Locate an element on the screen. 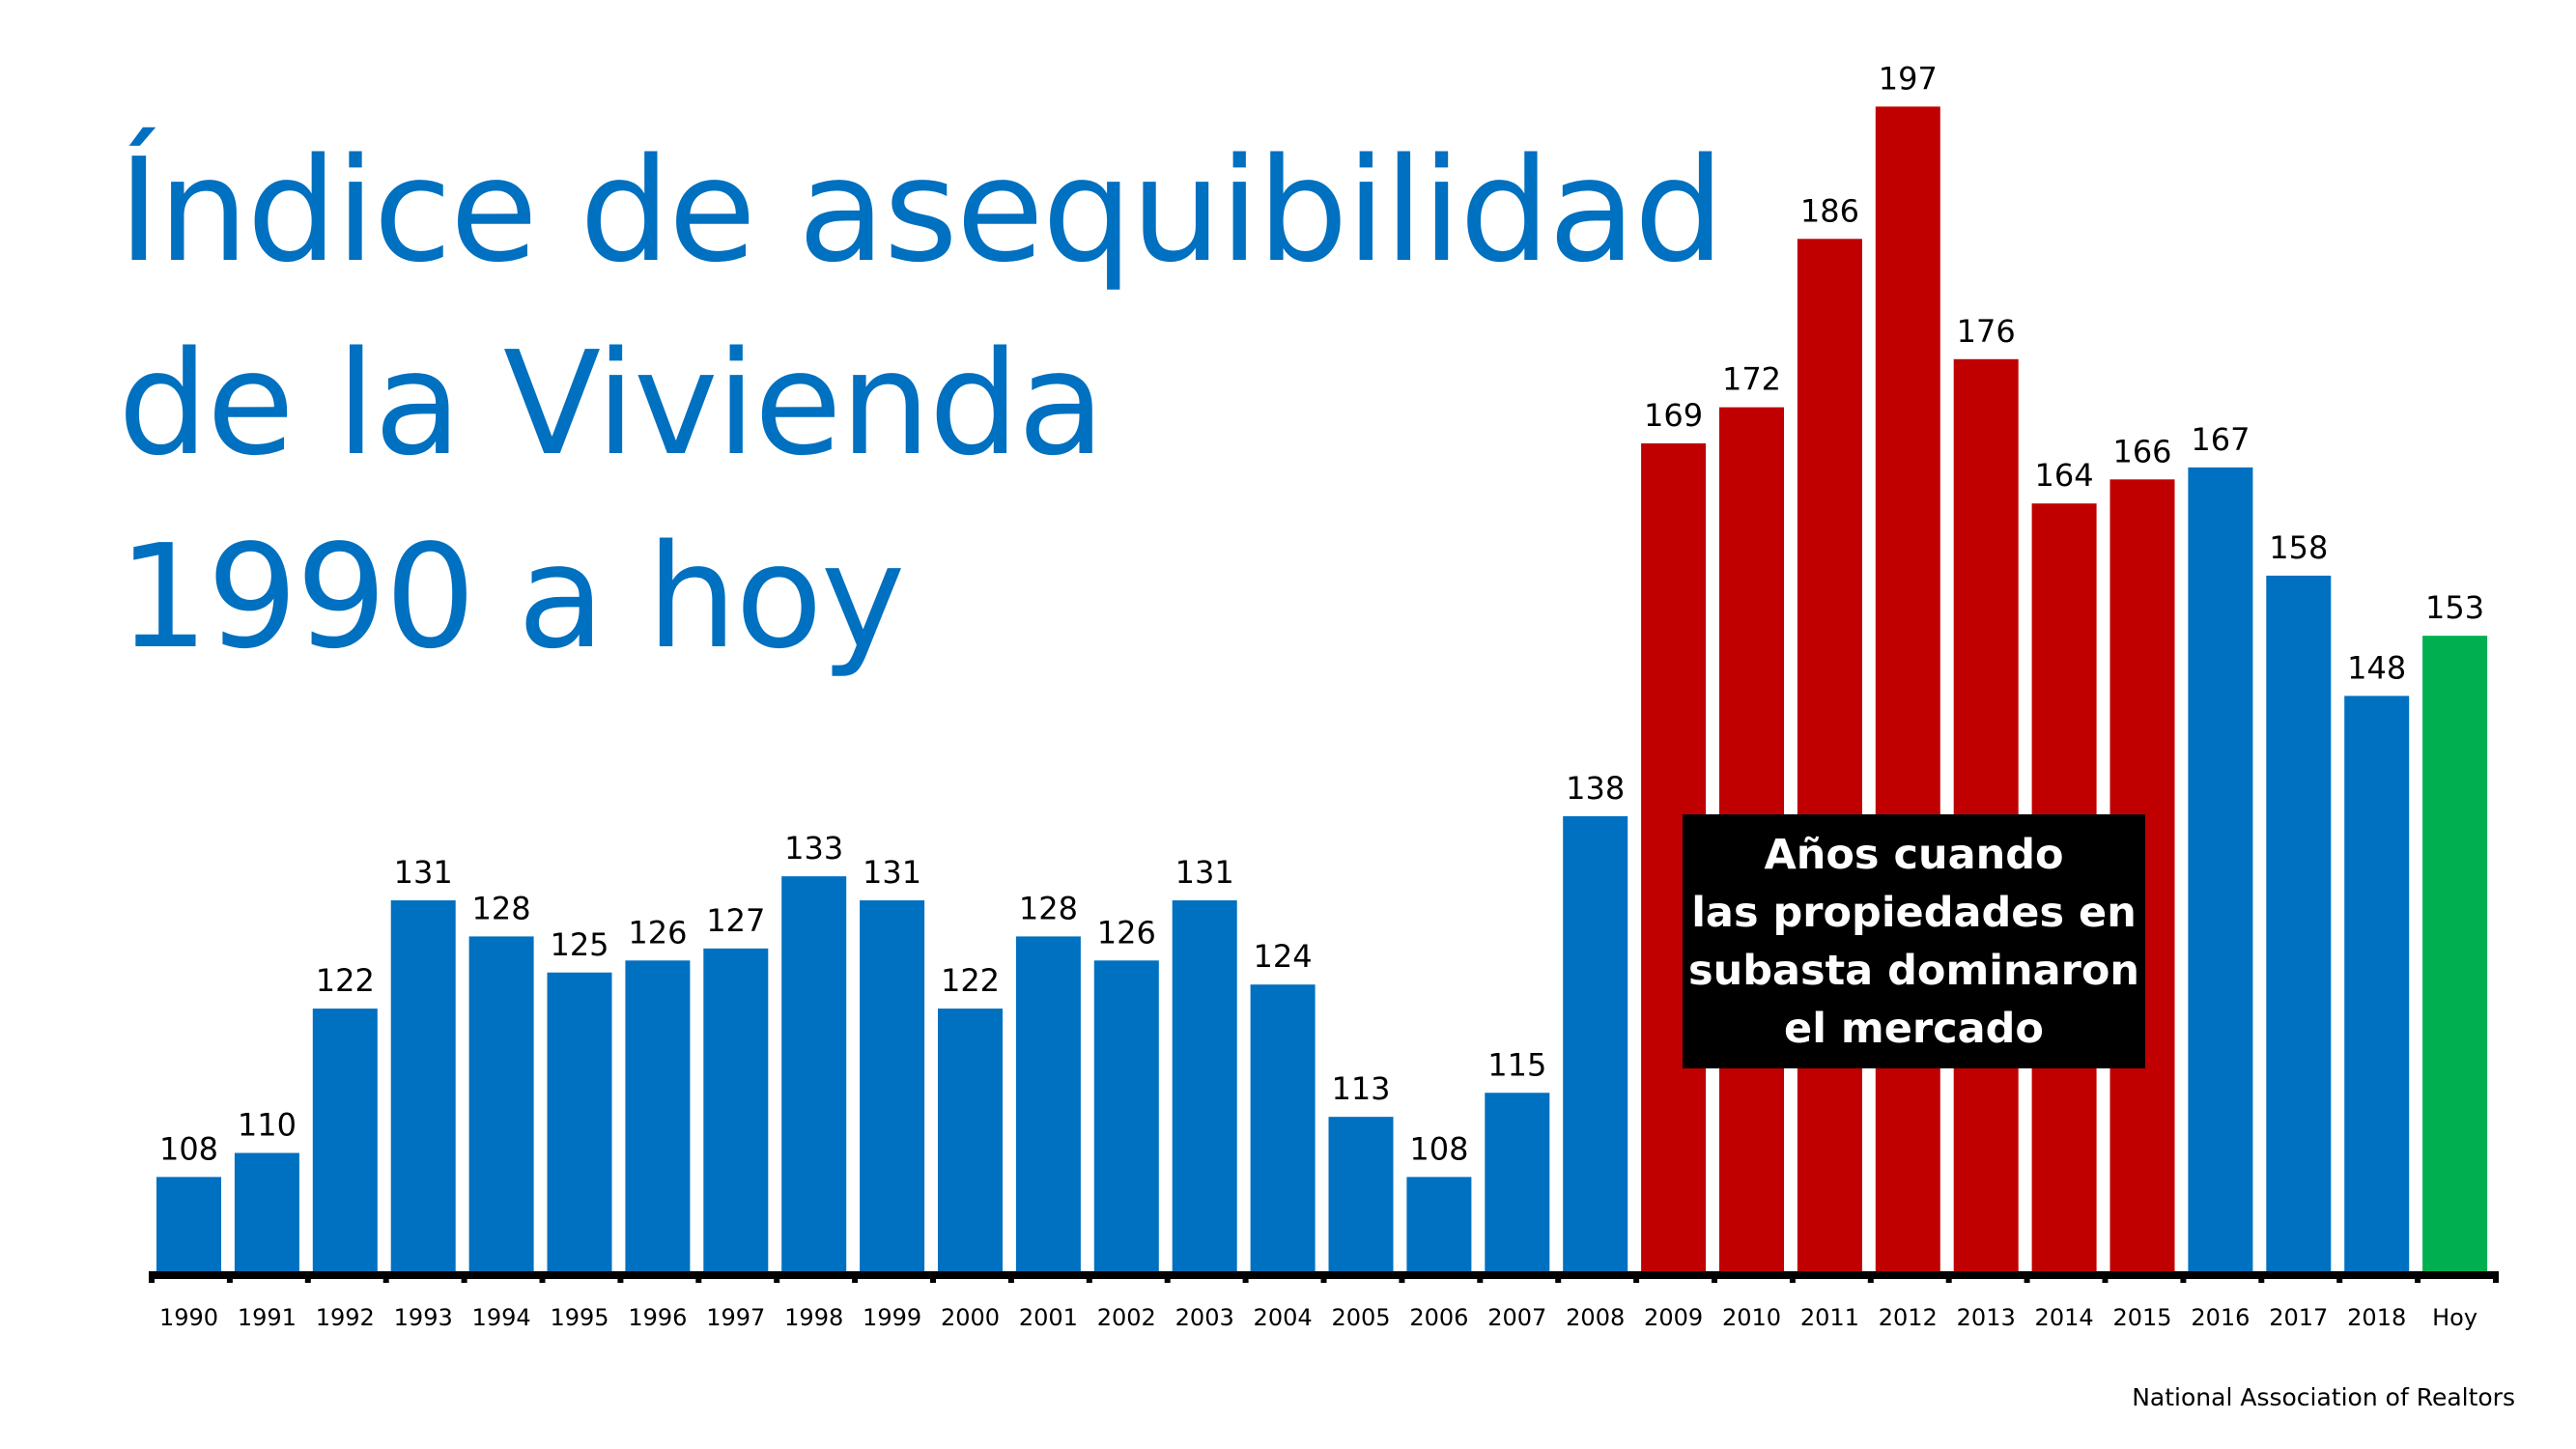 The height and width of the screenshot is (1449, 2576). bar-2017 is located at coordinates (2299, 924).